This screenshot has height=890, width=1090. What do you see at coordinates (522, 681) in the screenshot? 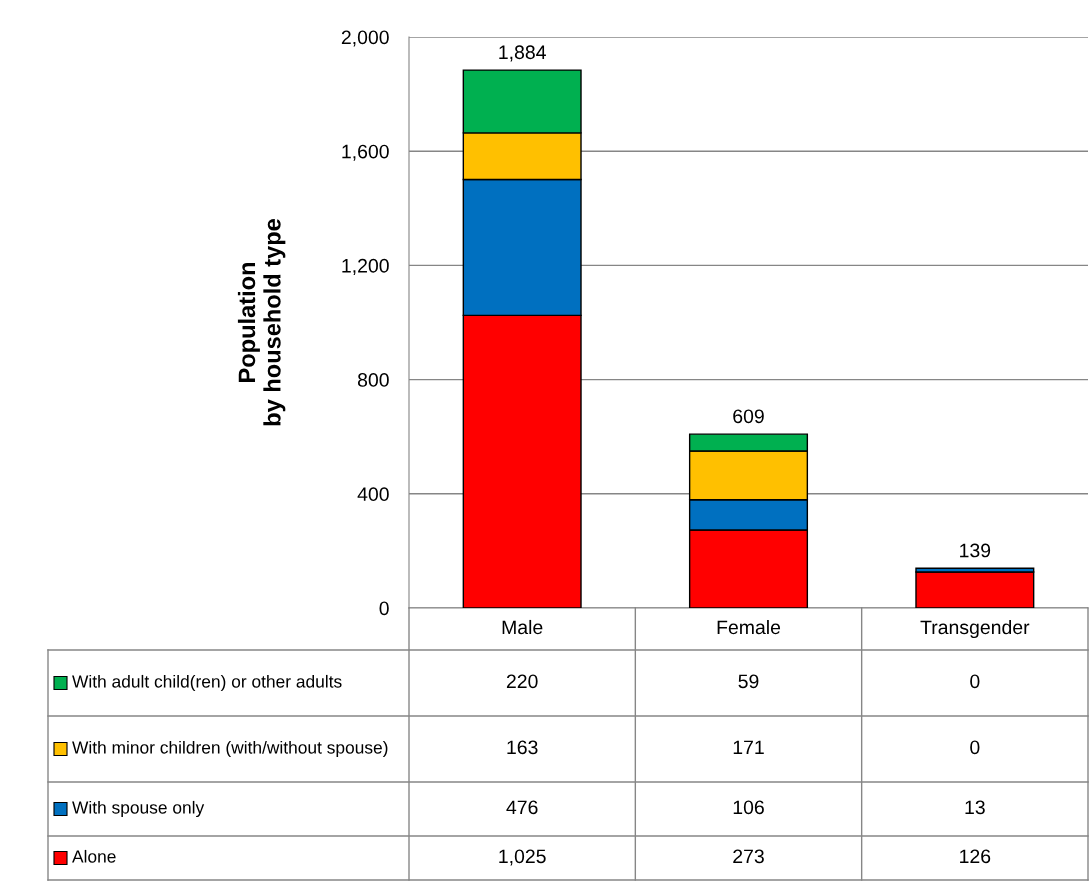
I see `data-label: 220` at bounding box center [522, 681].